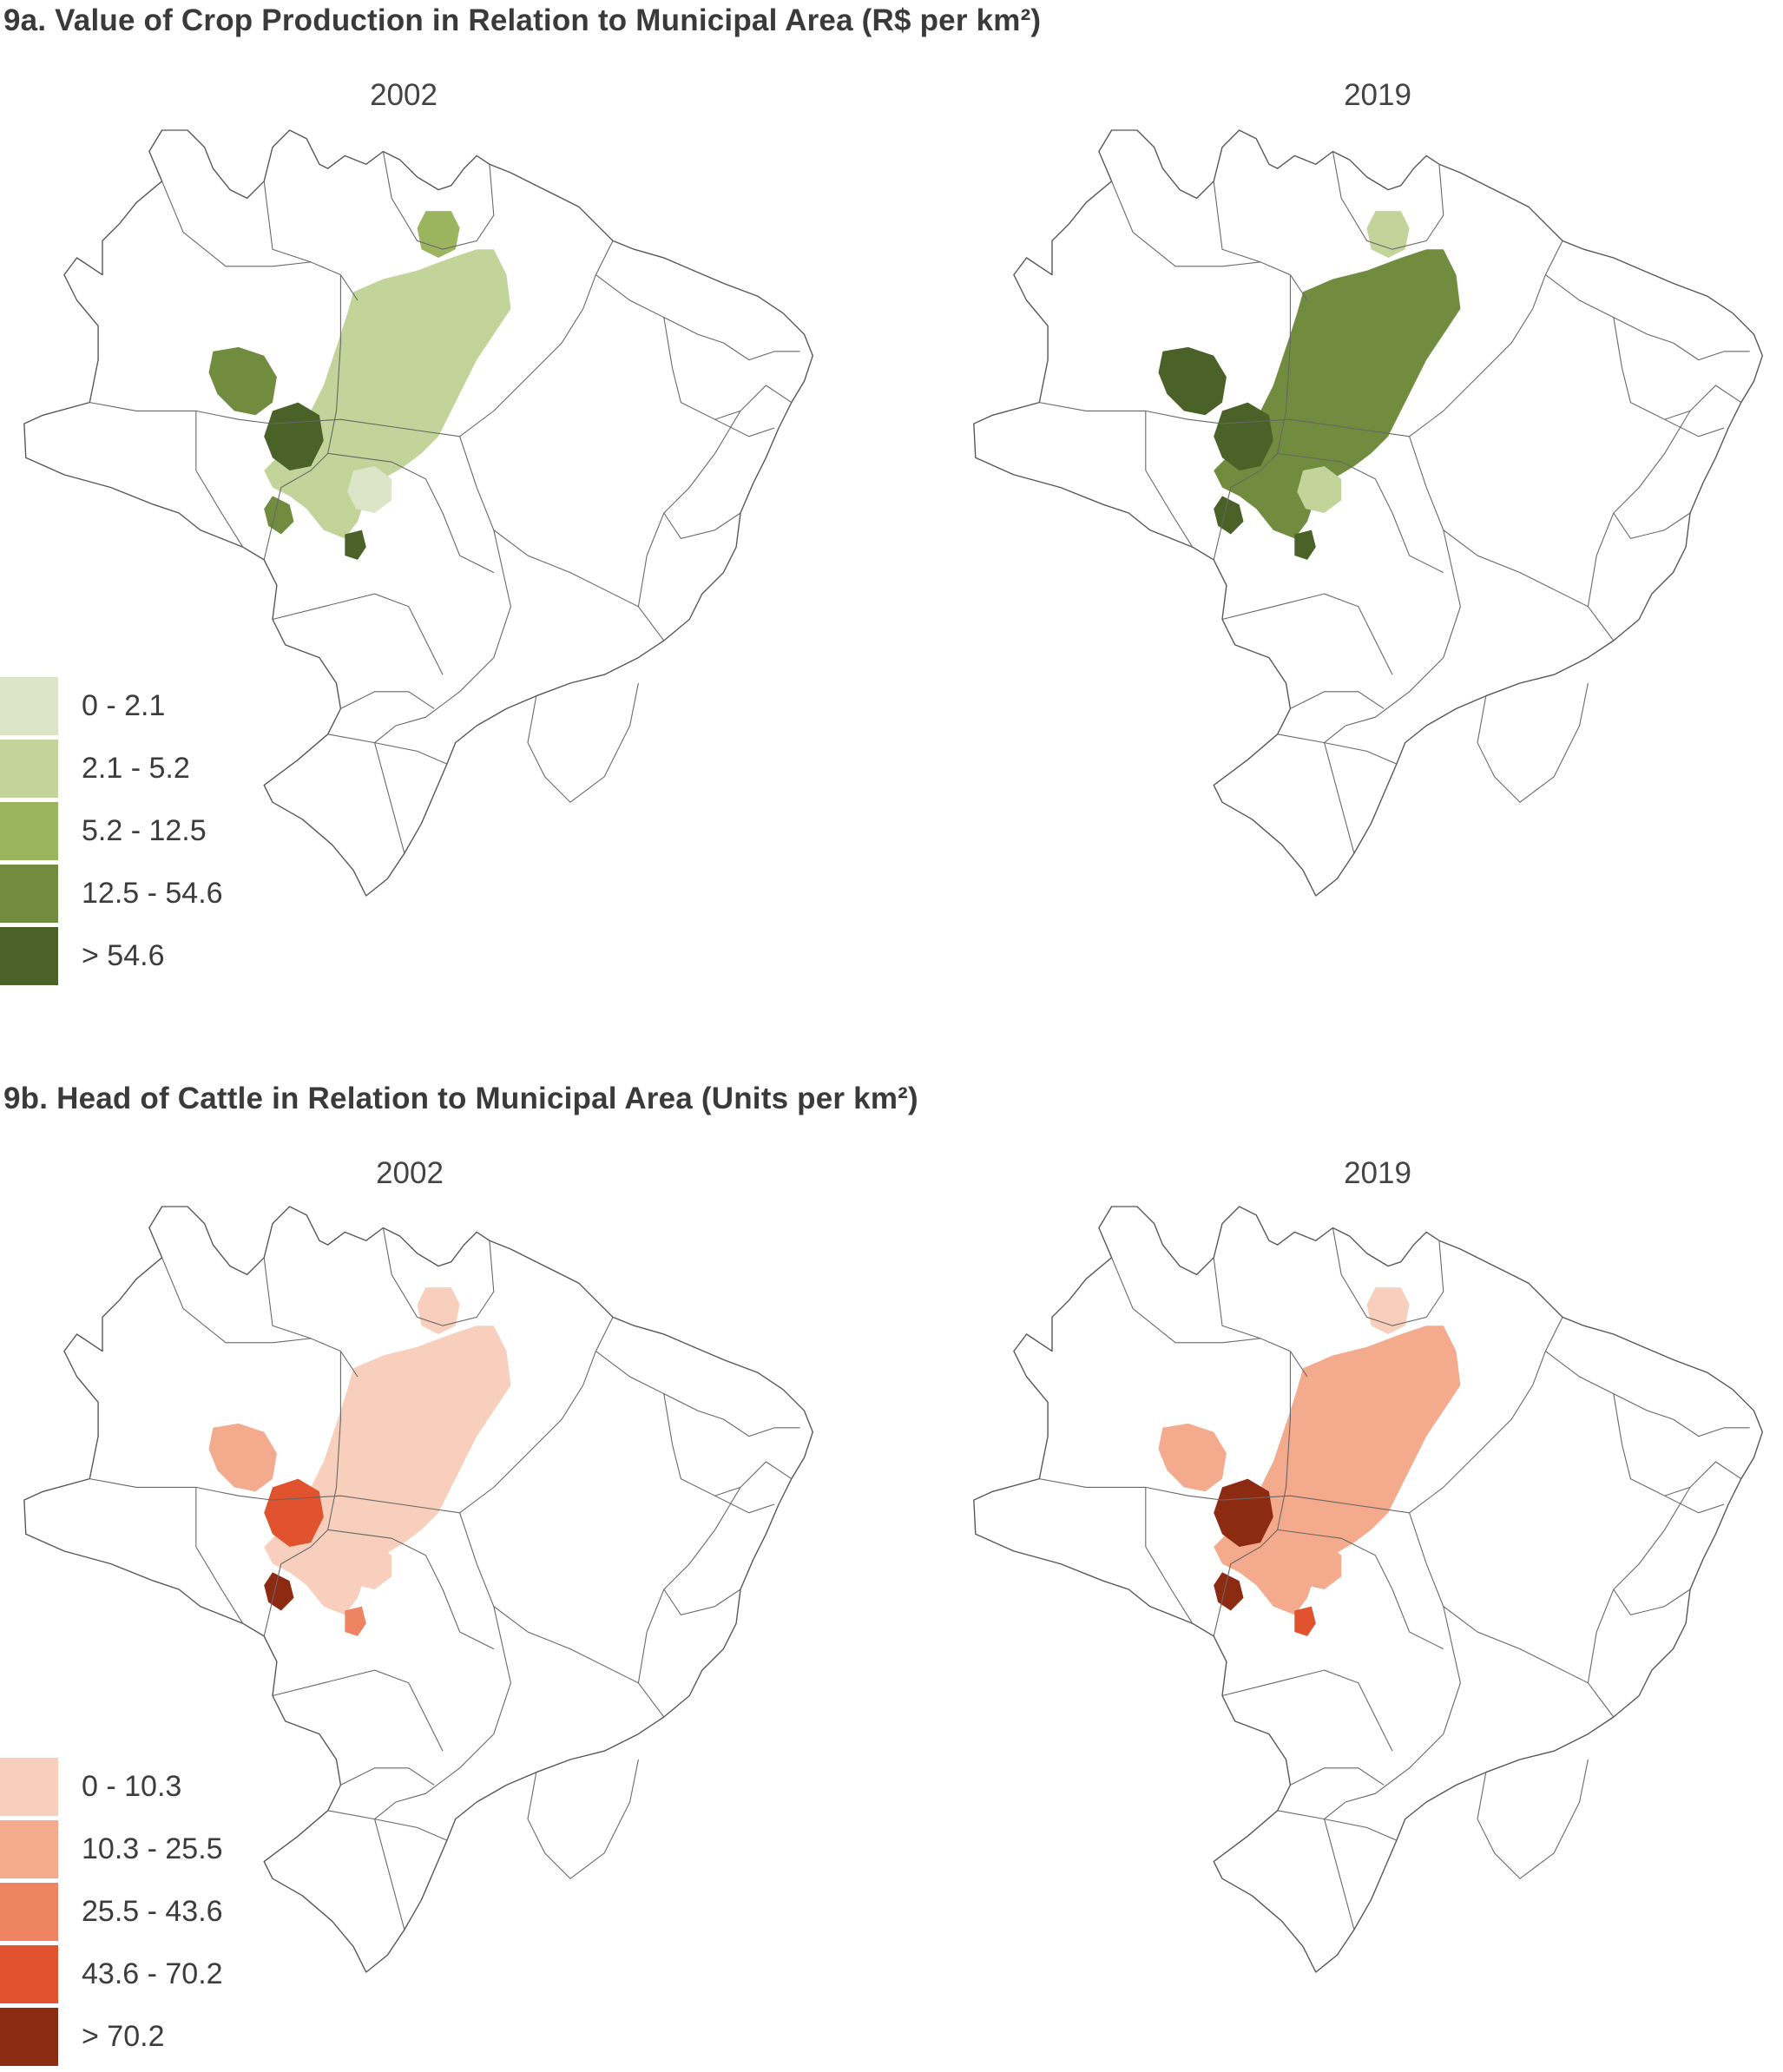 The image size is (1783, 2072). What do you see at coordinates (152, 1973) in the screenshot?
I see `legend-label: 43.6 - 70.2` at bounding box center [152, 1973].